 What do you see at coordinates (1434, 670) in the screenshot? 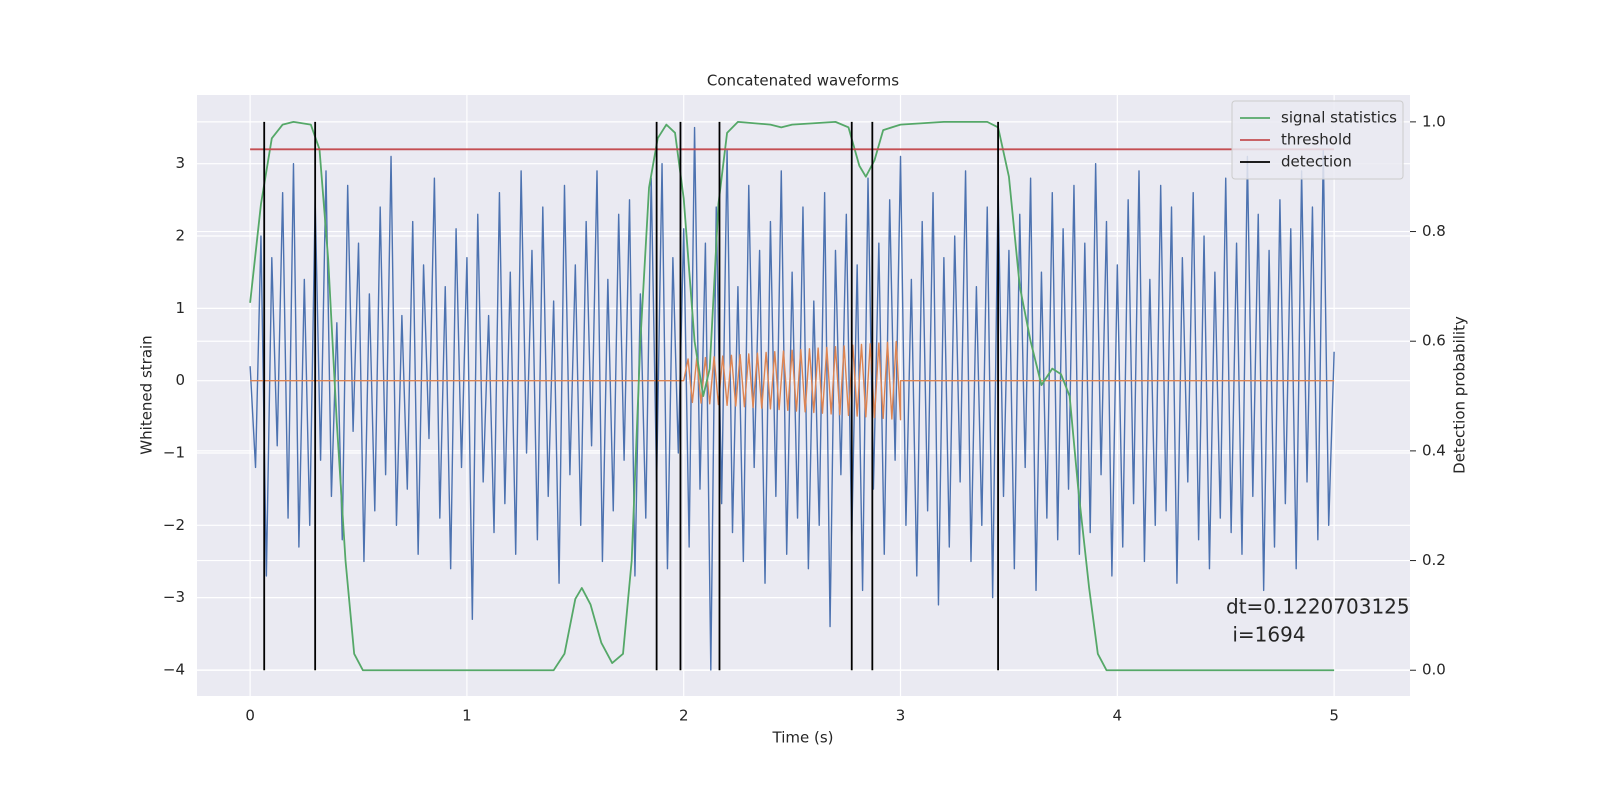
I see `y2-tick-label: 0.0` at bounding box center [1434, 670].